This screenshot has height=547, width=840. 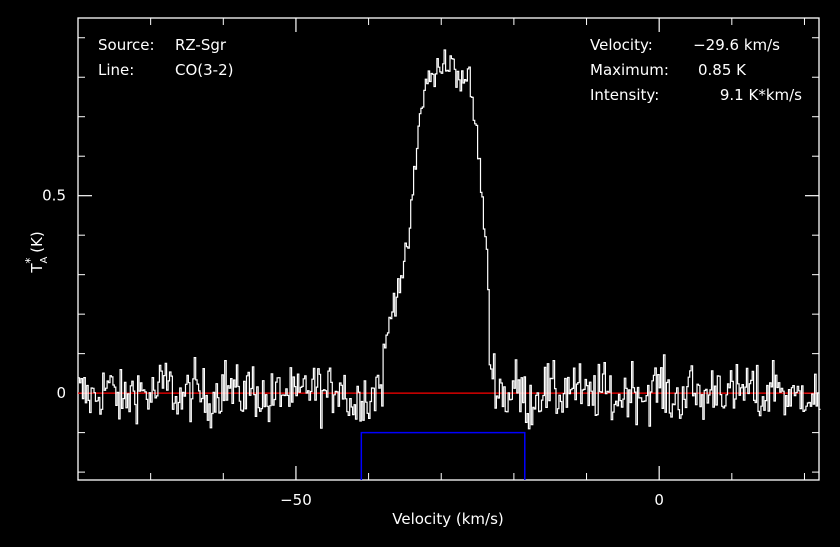 What do you see at coordinates (116, 70) in the screenshot?
I see `line-label: Line:` at bounding box center [116, 70].